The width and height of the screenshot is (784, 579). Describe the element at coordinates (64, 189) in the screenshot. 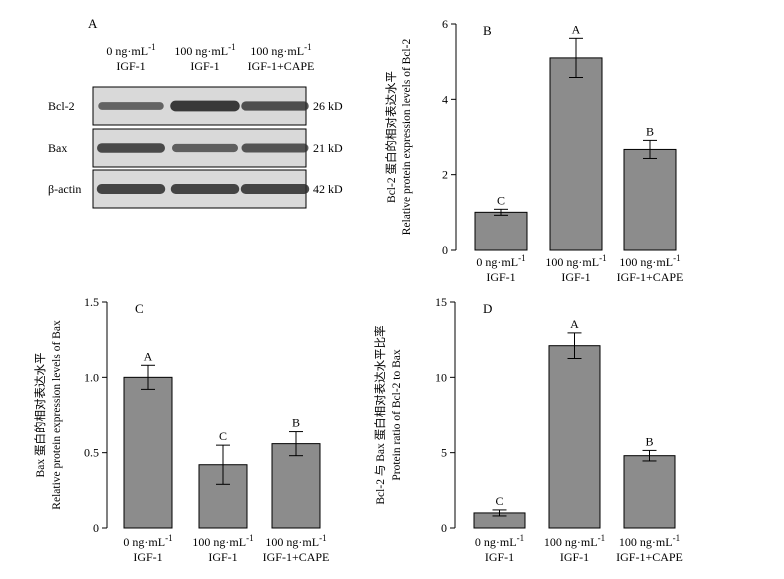

I see `protein-label: β-actin` at that location.